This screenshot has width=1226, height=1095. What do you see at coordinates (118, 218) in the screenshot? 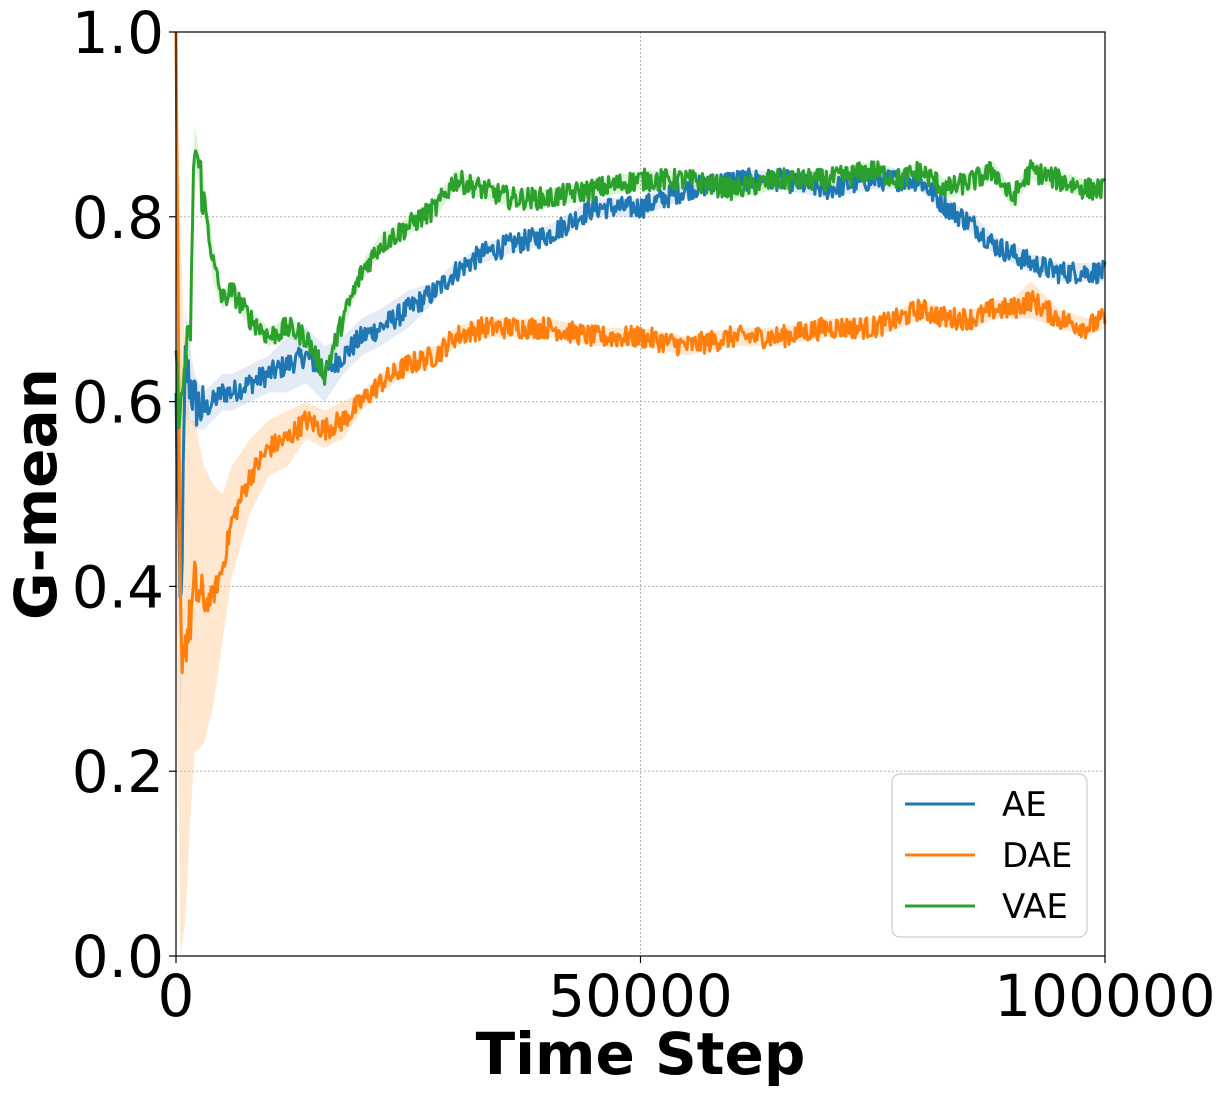
I see `y-tick-label: 0.8` at bounding box center [118, 218].